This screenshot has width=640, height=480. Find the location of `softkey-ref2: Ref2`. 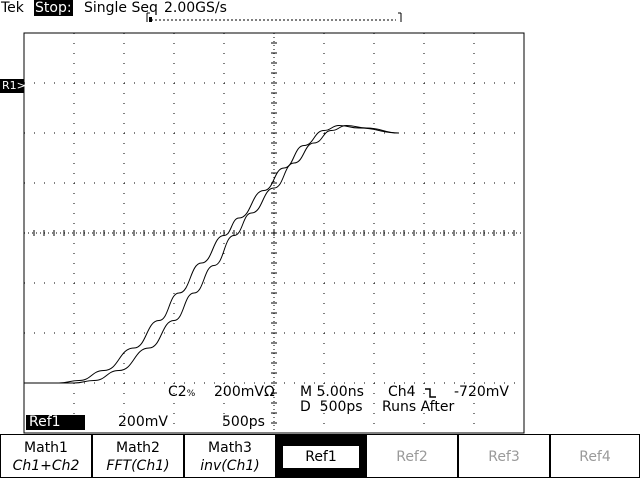

softkey-ref2: Ref2 is located at coordinates (412, 456).